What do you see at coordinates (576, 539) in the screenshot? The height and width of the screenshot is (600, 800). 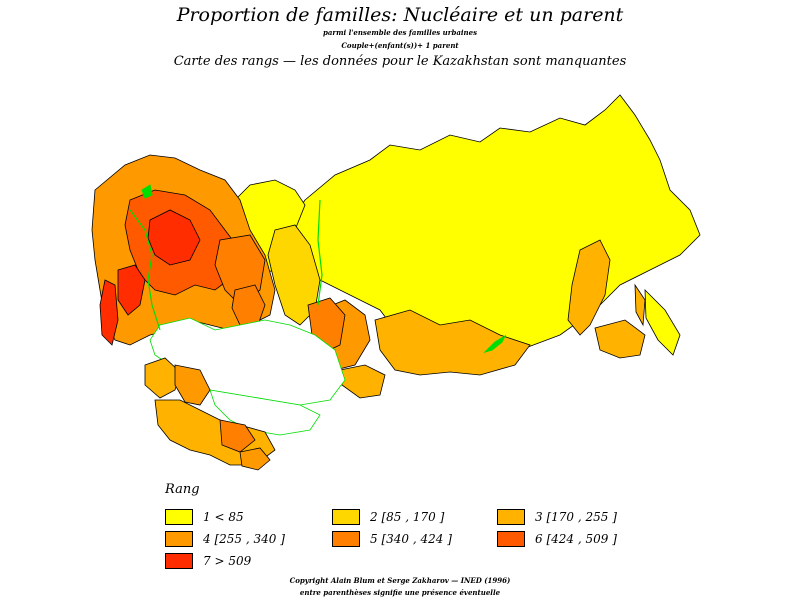 I see `legend-label: 6 [424 , 509 ]` at bounding box center [576, 539].